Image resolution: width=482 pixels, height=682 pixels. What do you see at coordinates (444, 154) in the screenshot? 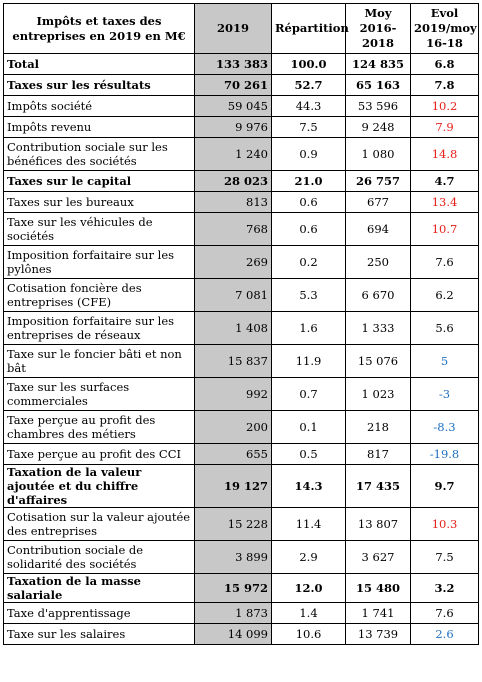
I see `cell-evol: 14.8` at bounding box center [444, 154].